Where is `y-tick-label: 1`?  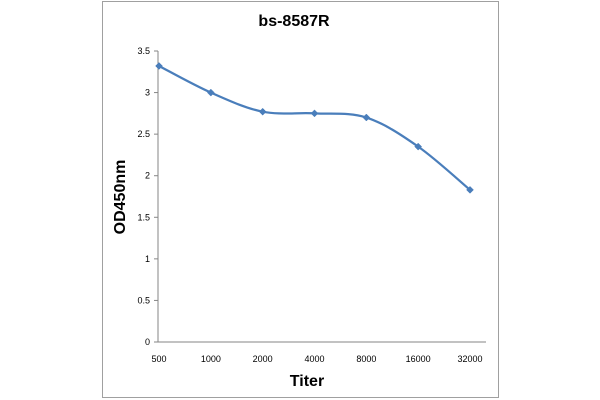
y-tick-label: 1 is located at coordinates (147, 259).